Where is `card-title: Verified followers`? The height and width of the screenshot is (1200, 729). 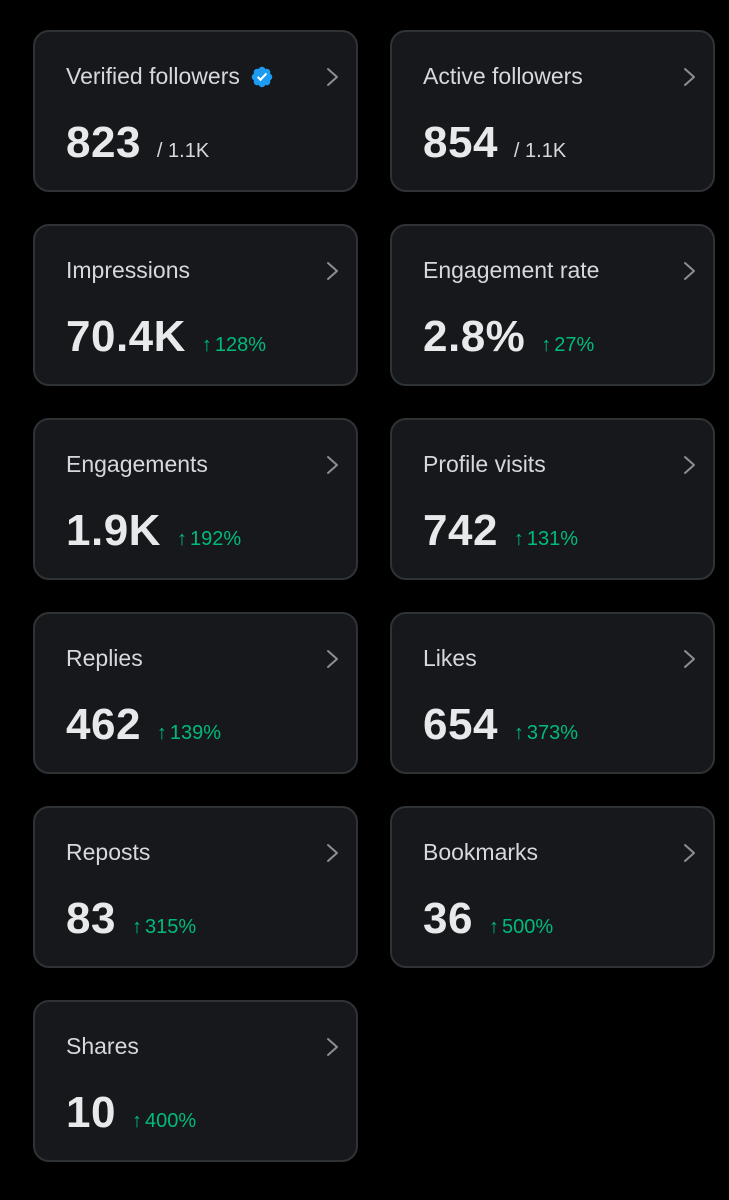
card-title: Verified followers is located at coordinates (170, 76).